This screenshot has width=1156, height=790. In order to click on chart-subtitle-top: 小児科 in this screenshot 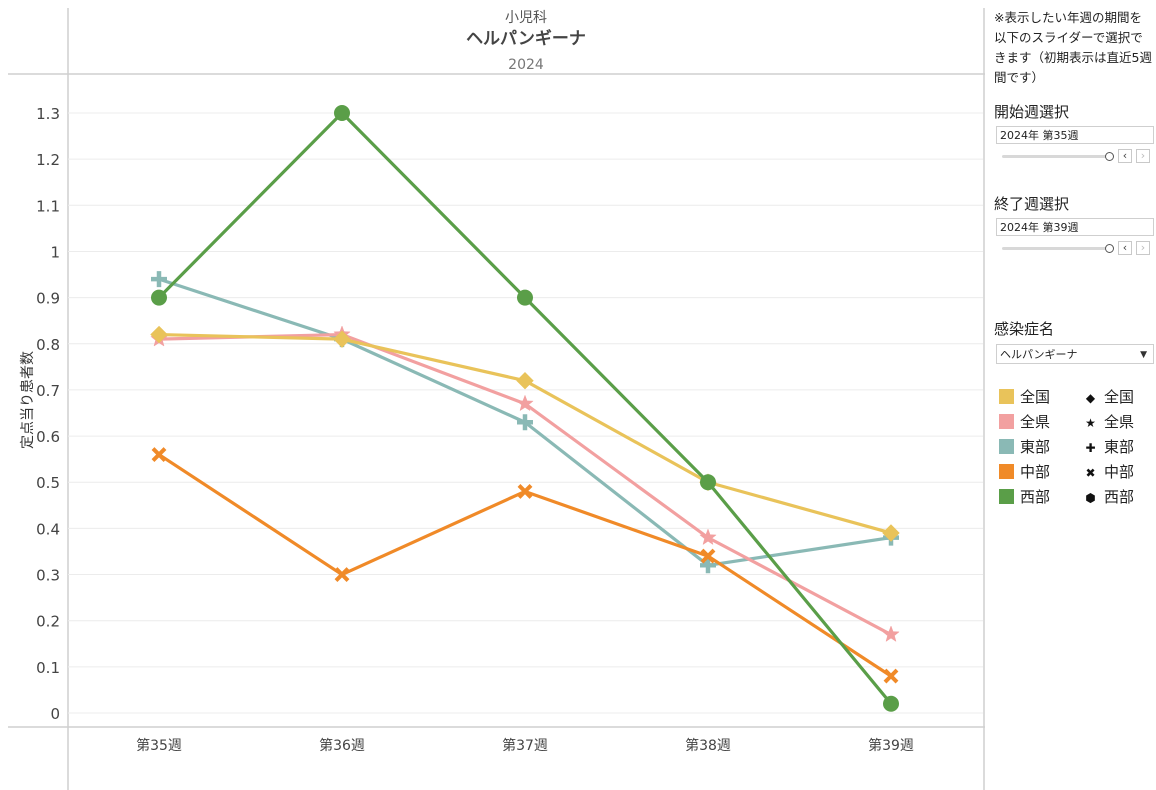, I will do `click(526, 18)`.